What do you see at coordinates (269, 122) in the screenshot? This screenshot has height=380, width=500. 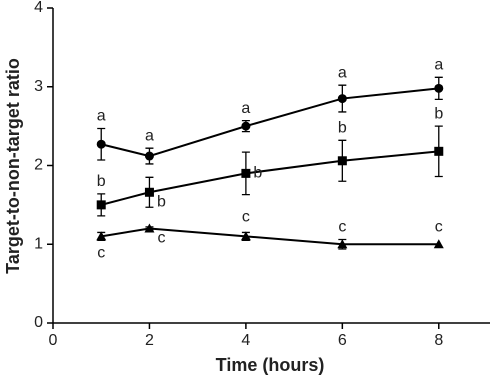 I see `series-line` at bounding box center [269, 122].